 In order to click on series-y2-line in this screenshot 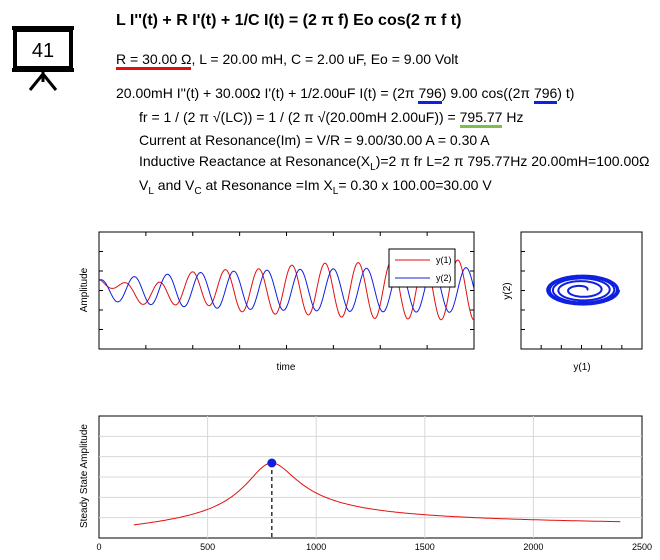, I will do `click(286, 290)`.